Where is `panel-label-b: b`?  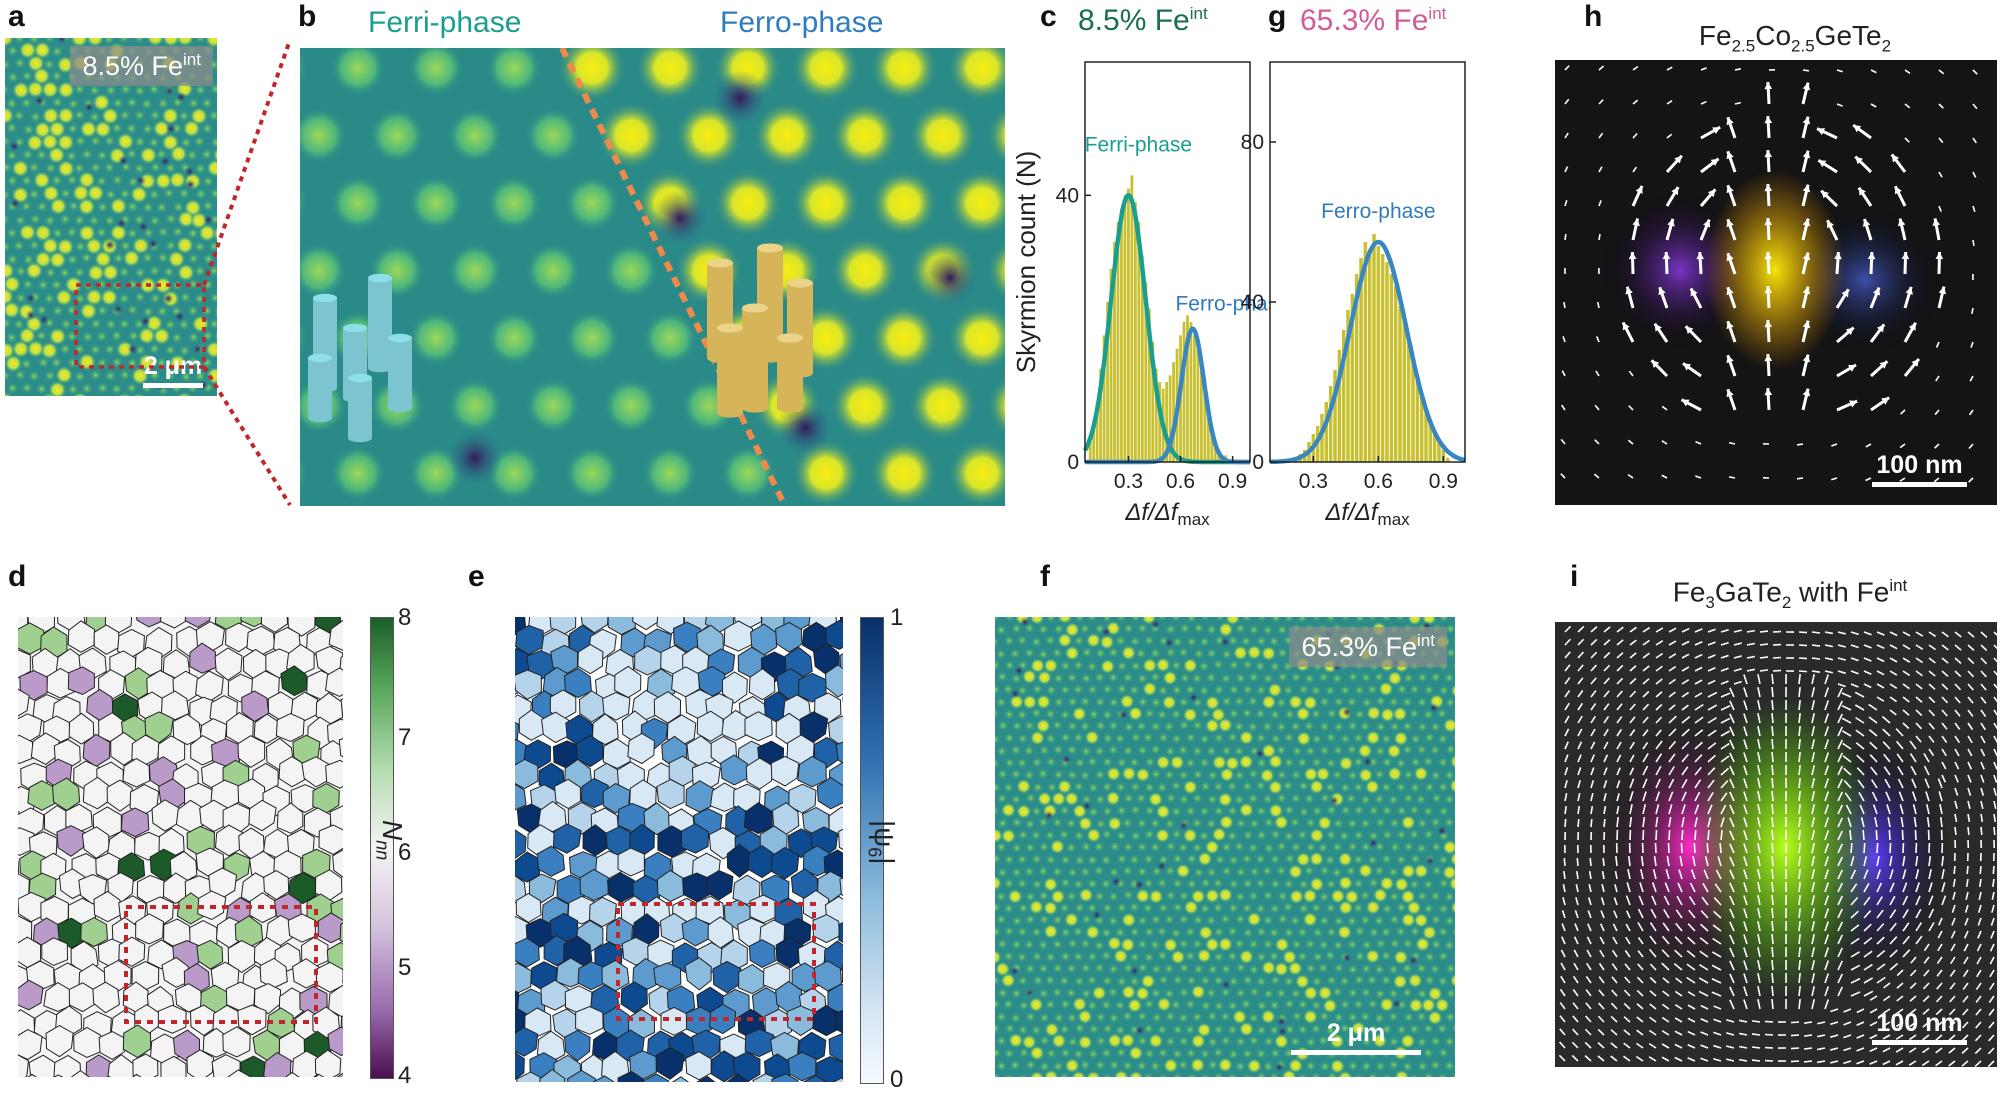
panel-label-b: b is located at coordinates (307, 17).